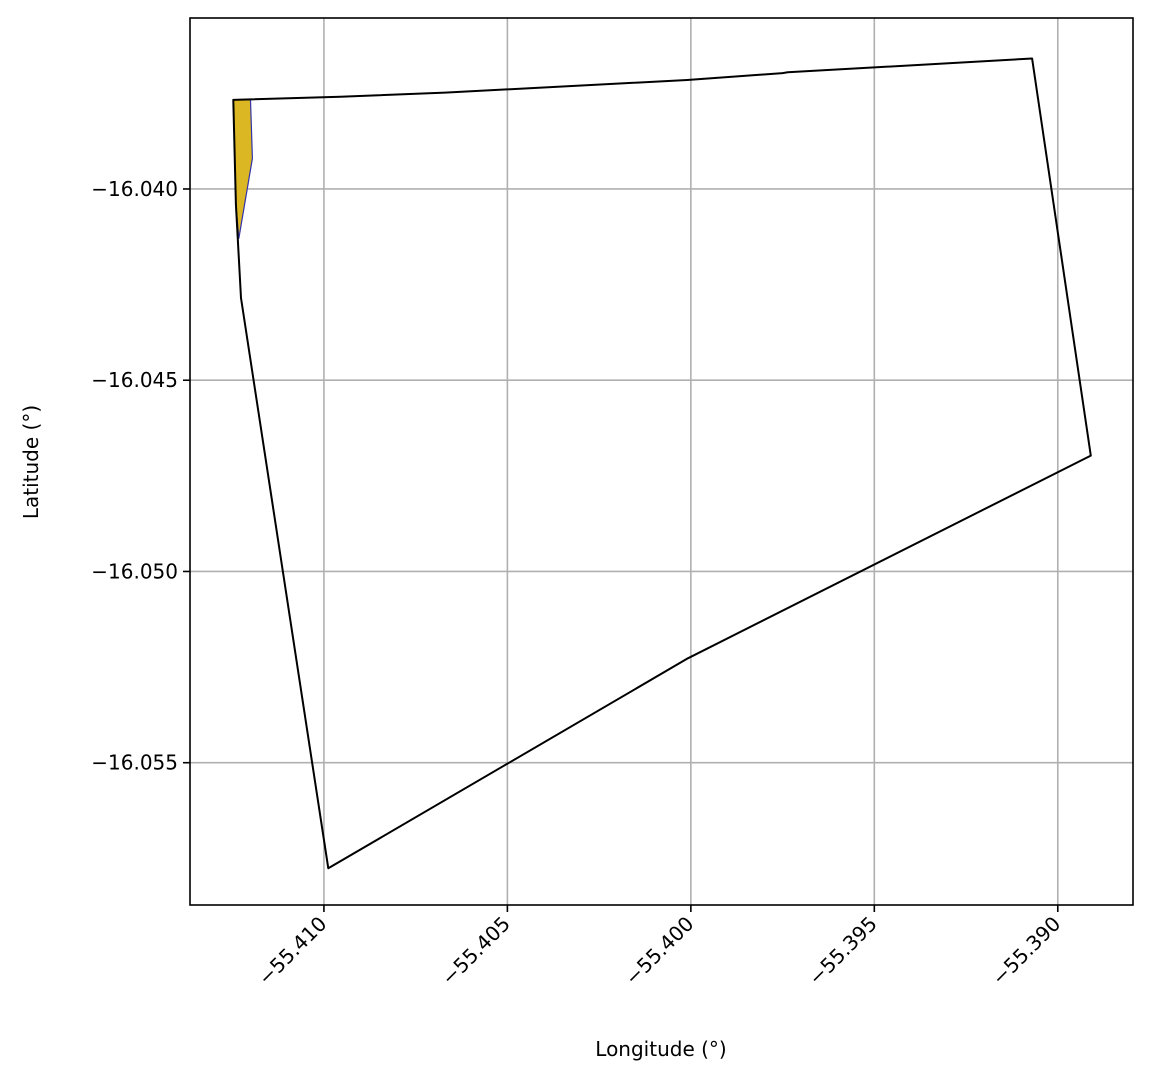 The width and height of the screenshot is (1152, 1081). Describe the element at coordinates (134, 571) in the screenshot. I see `y-tick-label: −16.050` at that location.